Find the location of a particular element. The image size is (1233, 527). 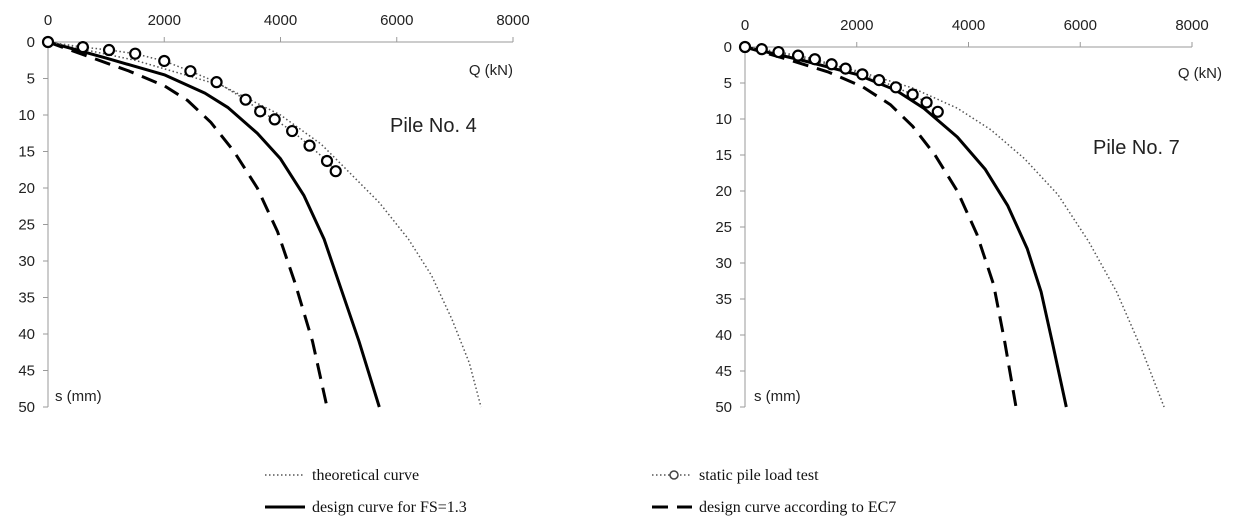

chart-title: Pile No. 7 is located at coordinates (1136, 148).